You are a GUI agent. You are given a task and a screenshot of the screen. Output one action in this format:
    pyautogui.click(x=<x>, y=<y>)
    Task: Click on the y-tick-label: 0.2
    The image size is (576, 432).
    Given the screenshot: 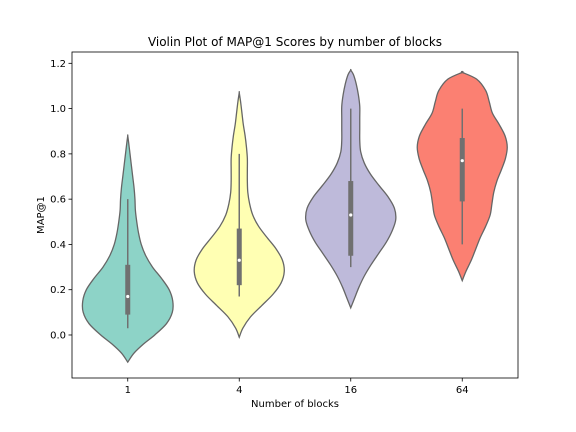 What is the action you would take?
    pyautogui.click(x=58, y=290)
    